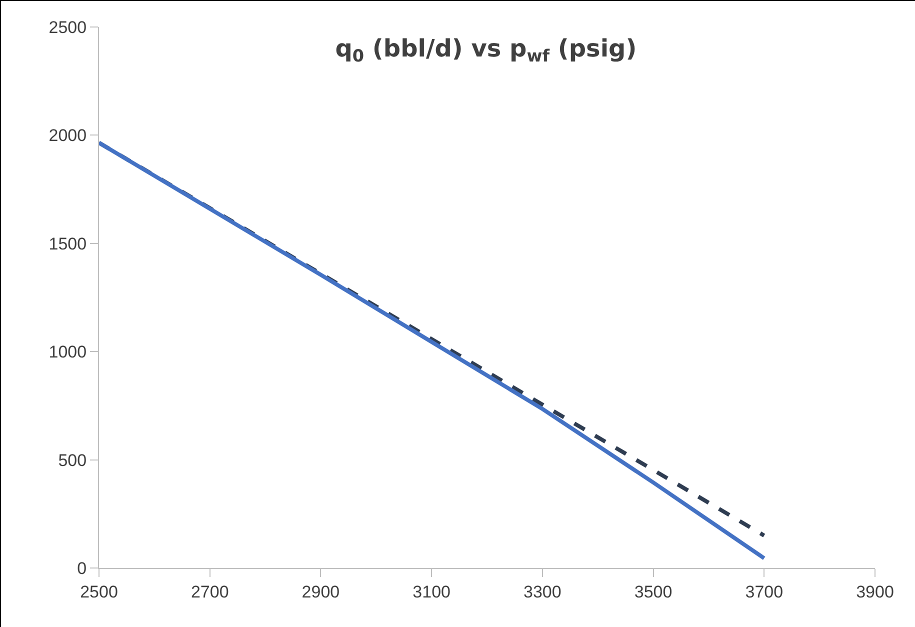 This screenshot has height=627, width=915. Describe the element at coordinates (486, 50) in the screenshot. I see `chart-title: q$_{0}$ (bbl/d) vs p$_{wf}$ (psig)` at that location.